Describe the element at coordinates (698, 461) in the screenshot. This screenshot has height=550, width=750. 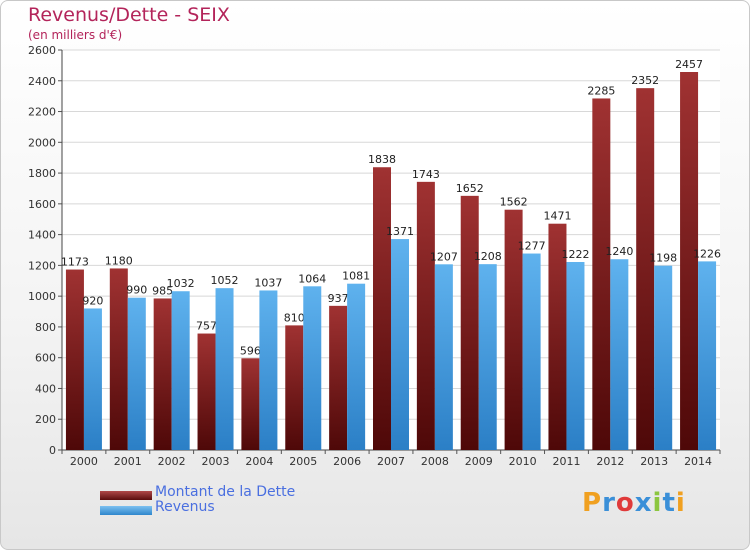
I see `x-tick-label: 2014` at that location.